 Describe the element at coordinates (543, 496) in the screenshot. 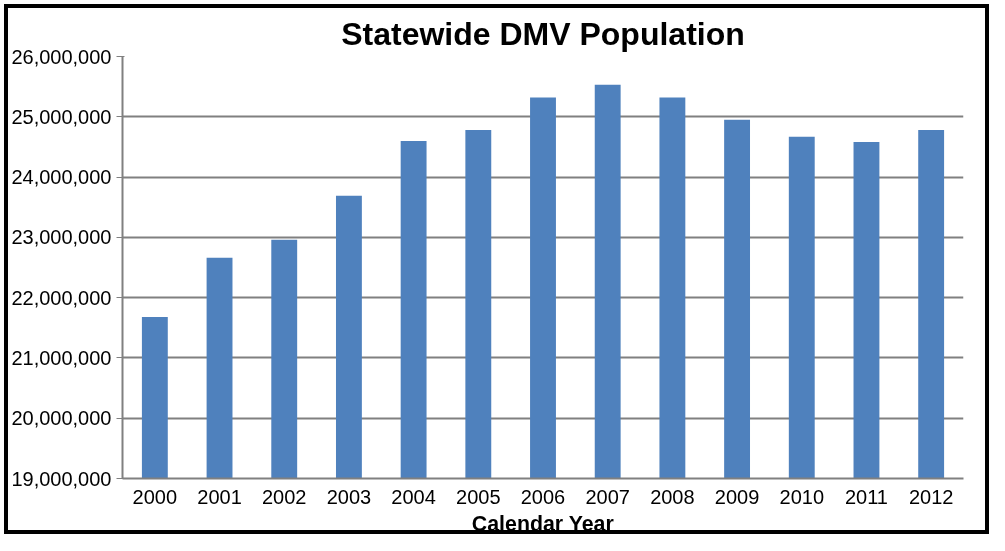

I see `x-tick-label: 2006` at that location.